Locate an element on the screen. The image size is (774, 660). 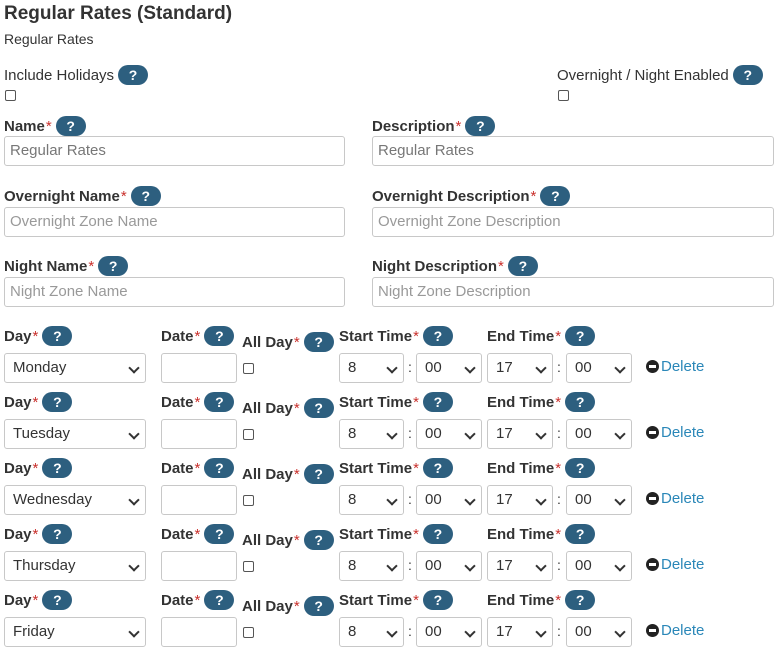
overnight-name-label: Overnight Name * ? is located at coordinates (82, 196).